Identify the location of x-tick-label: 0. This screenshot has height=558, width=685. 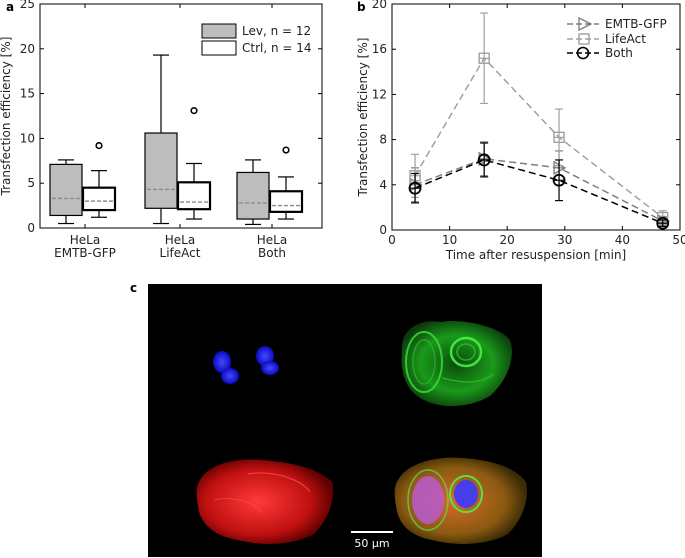
(392, 240).